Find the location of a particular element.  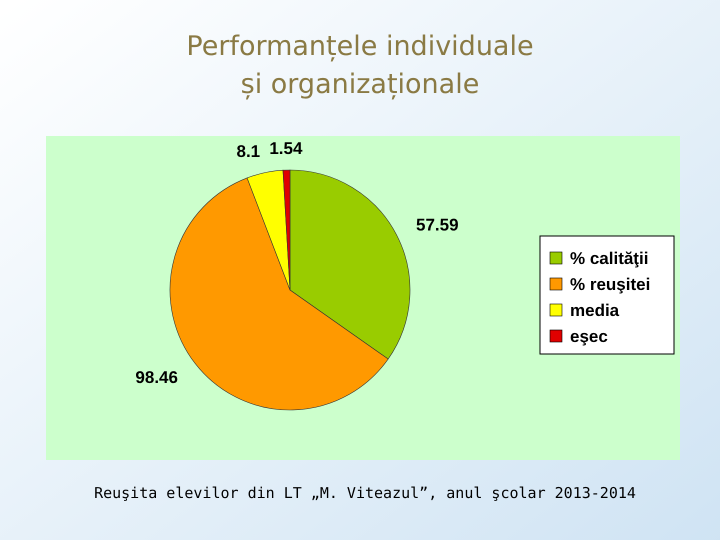

data-label: 57.59 is located at coordinates (437, 225).